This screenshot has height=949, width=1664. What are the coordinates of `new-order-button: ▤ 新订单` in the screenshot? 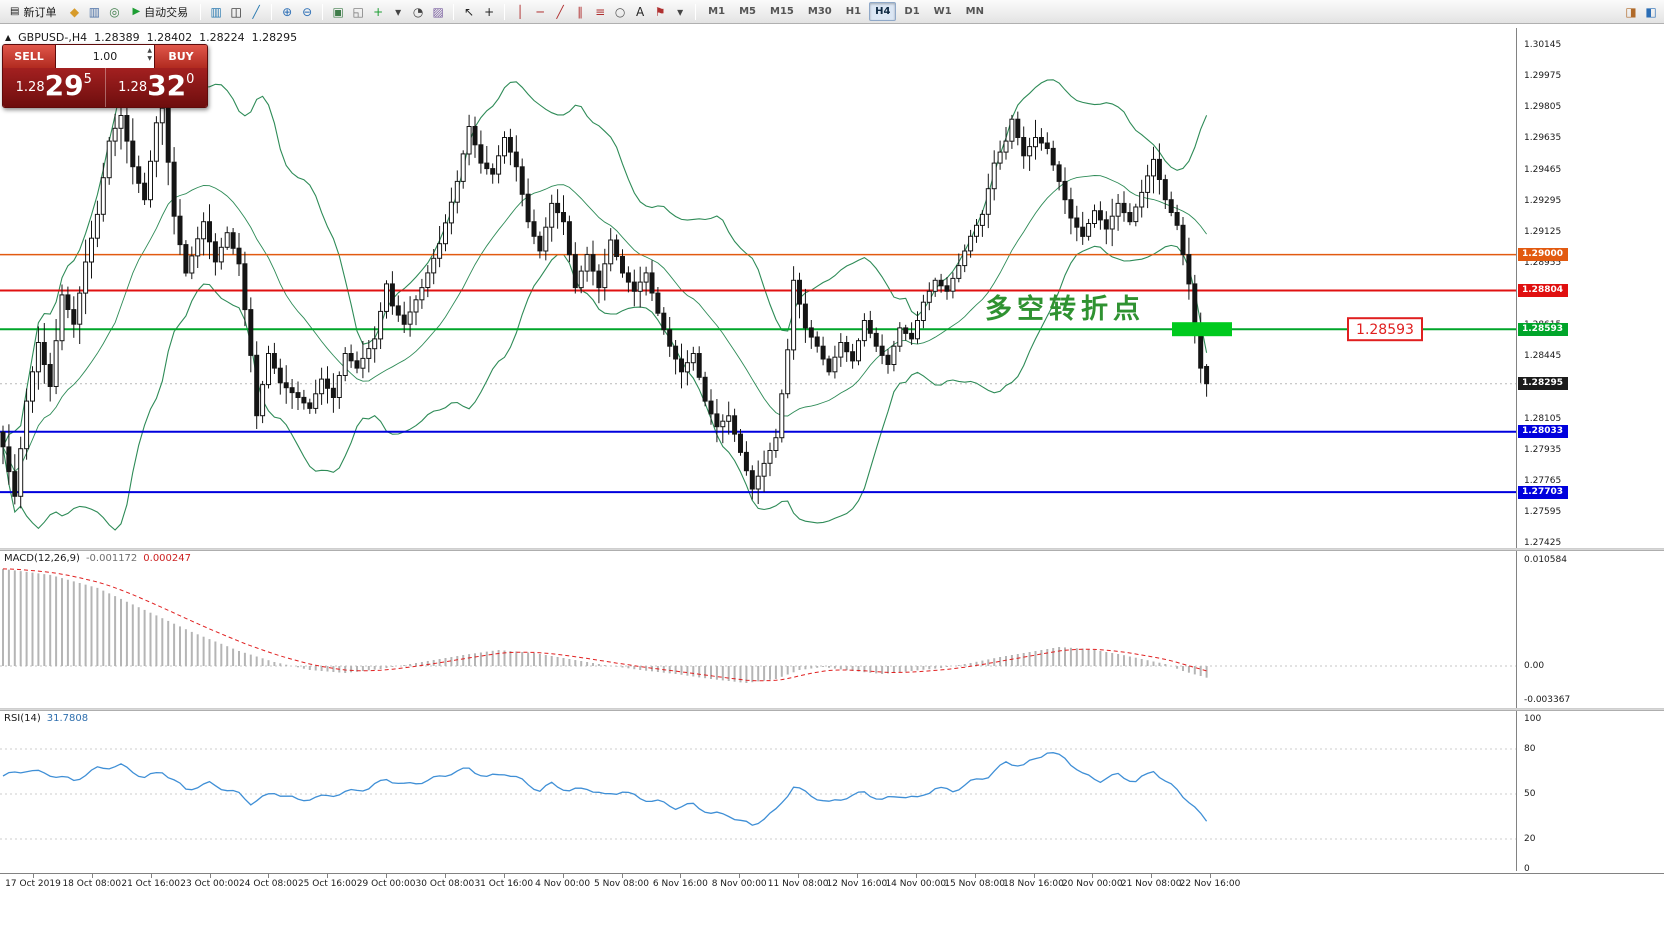 It's located at (33, 12).